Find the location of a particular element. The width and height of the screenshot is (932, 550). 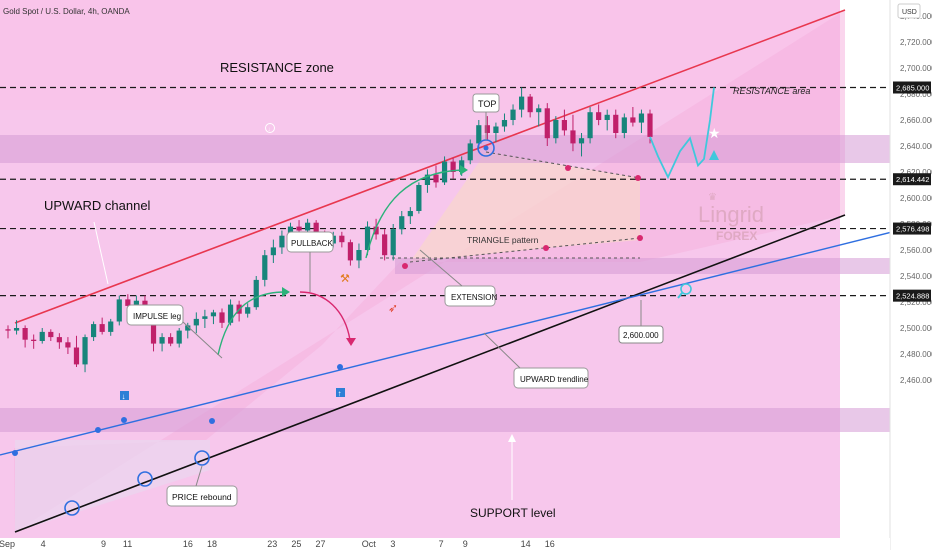

price-tags: 2,685.000 2,614.442 2,576.498 2,524.888 is located at coordinates (912, 191).